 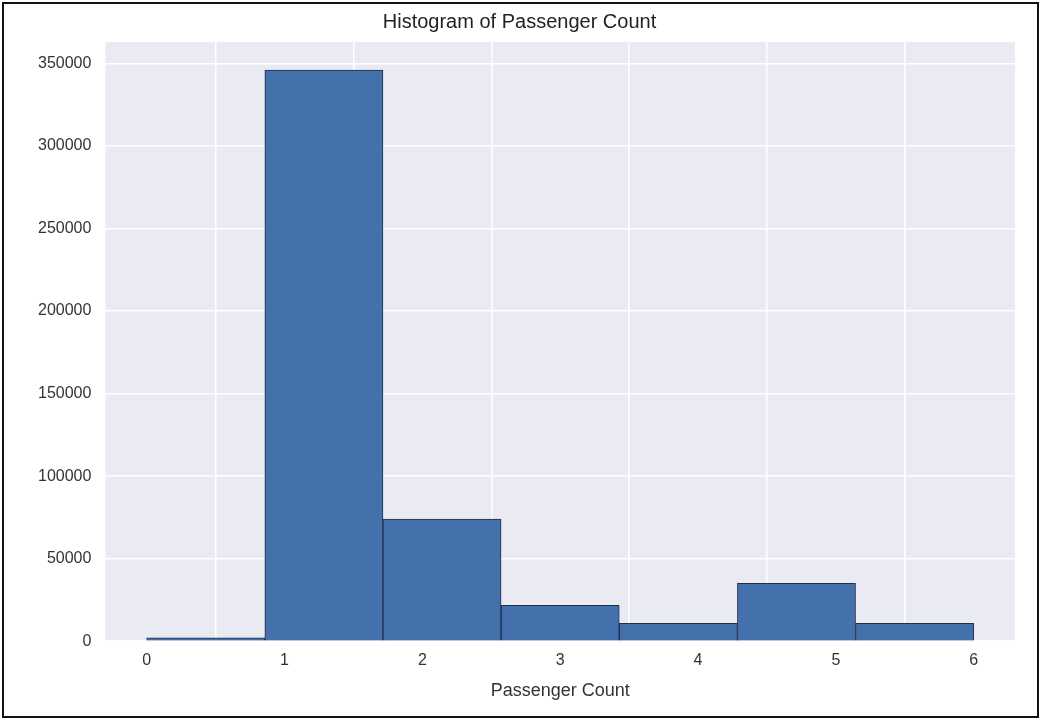 What do you see at coordinates (560, 690) in the screenshot?
I see `x-axis-title: Passenger Count` at bounding box center [560, 690].